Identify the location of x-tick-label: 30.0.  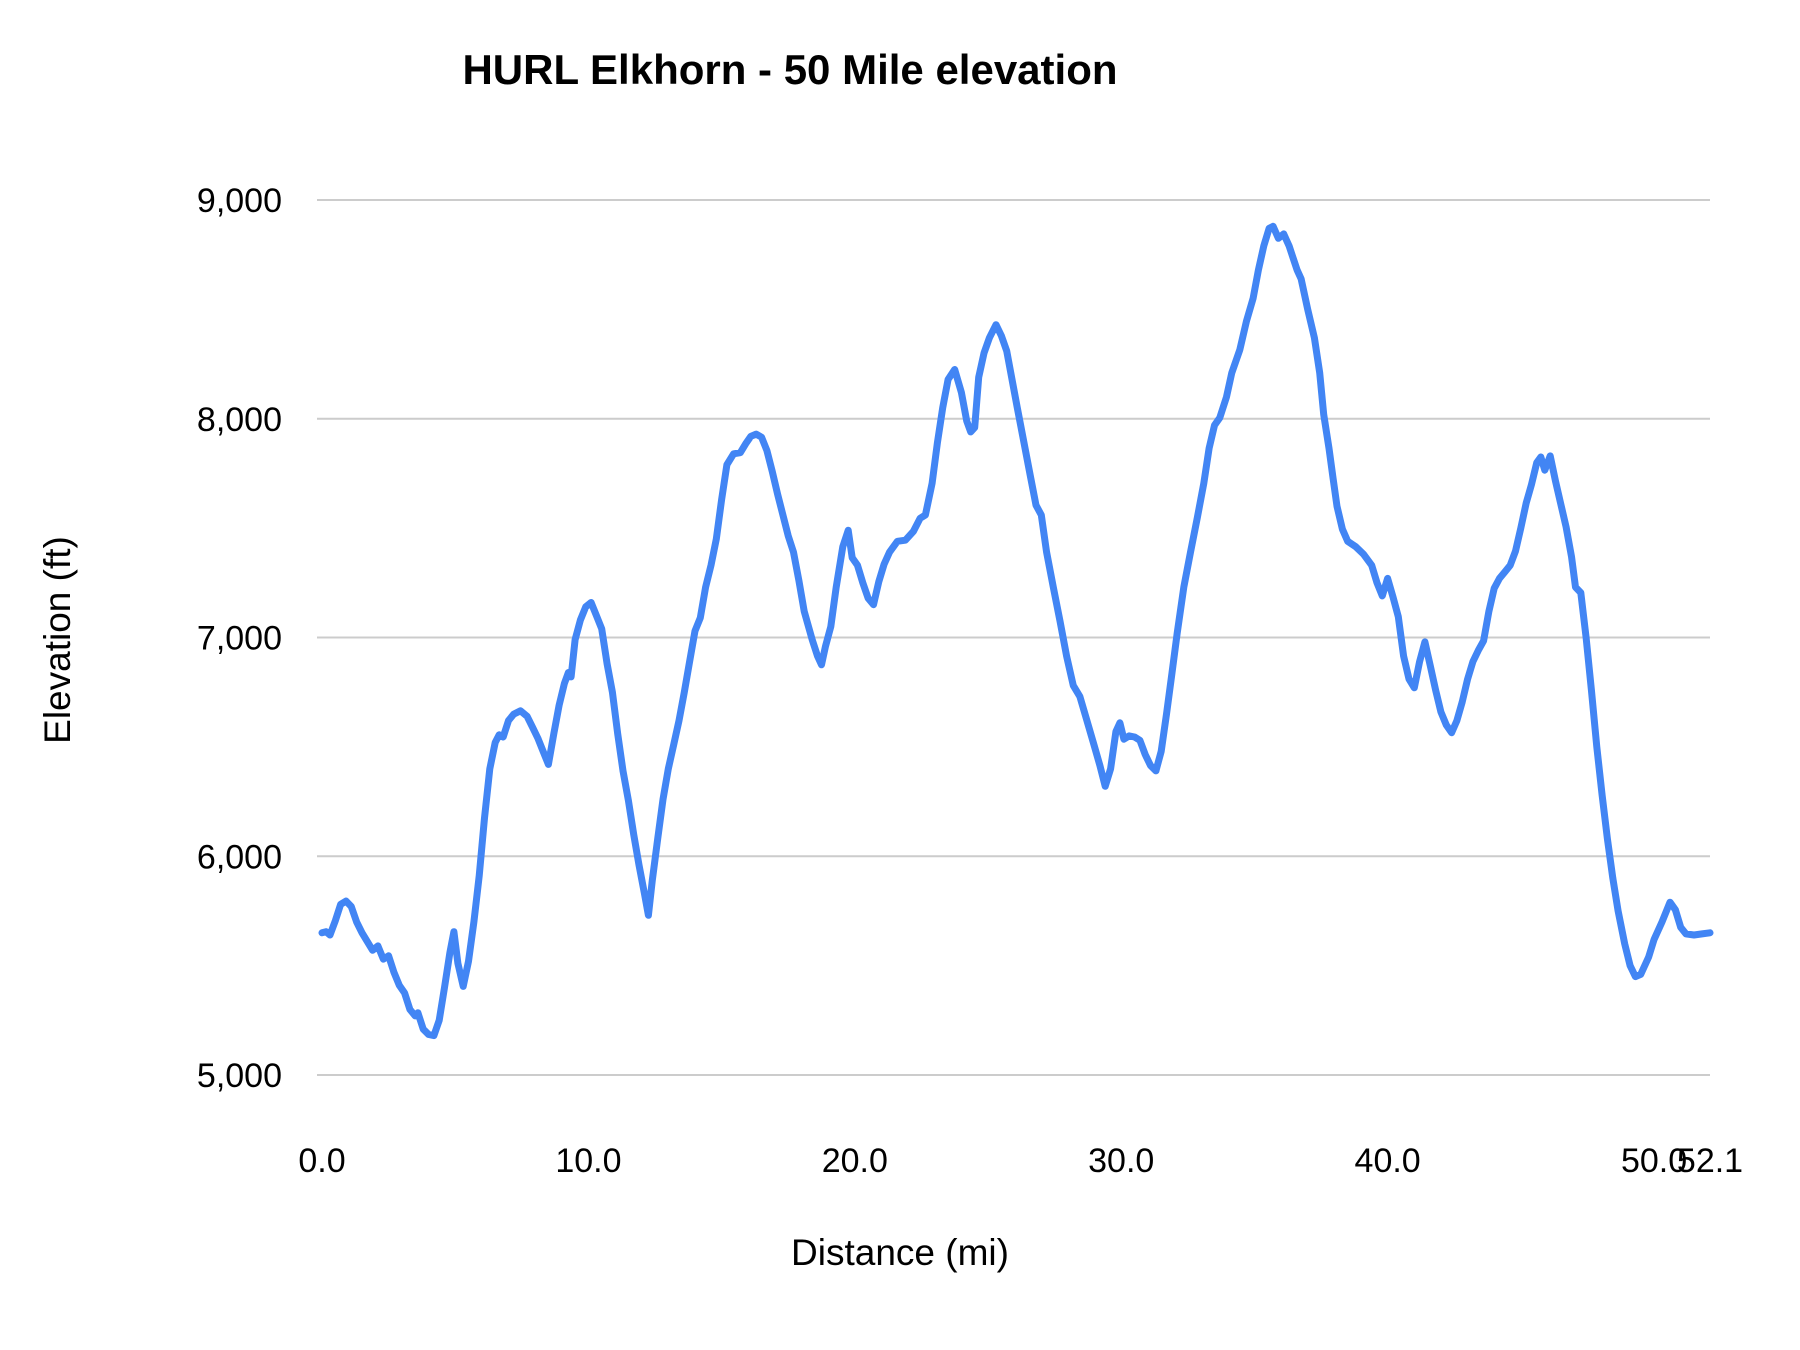
(1121, 1161).